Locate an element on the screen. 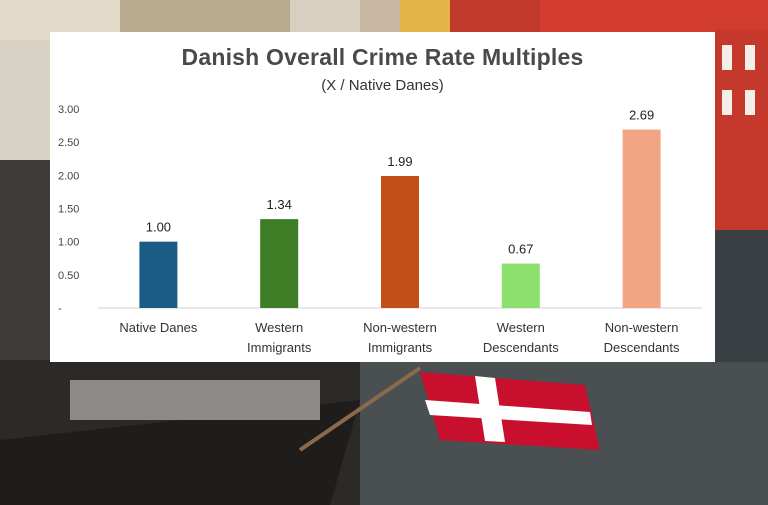  y-tick-label: 2.00 is located at coordinates (68, 176).